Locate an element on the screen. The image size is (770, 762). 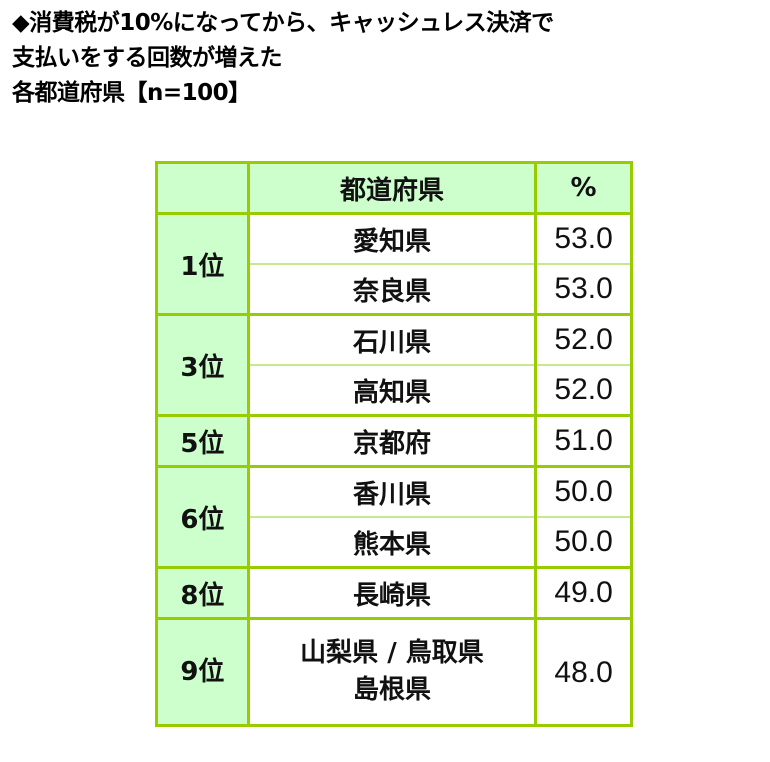
rank-cell: 3位 is located at coordinates (202, 365).